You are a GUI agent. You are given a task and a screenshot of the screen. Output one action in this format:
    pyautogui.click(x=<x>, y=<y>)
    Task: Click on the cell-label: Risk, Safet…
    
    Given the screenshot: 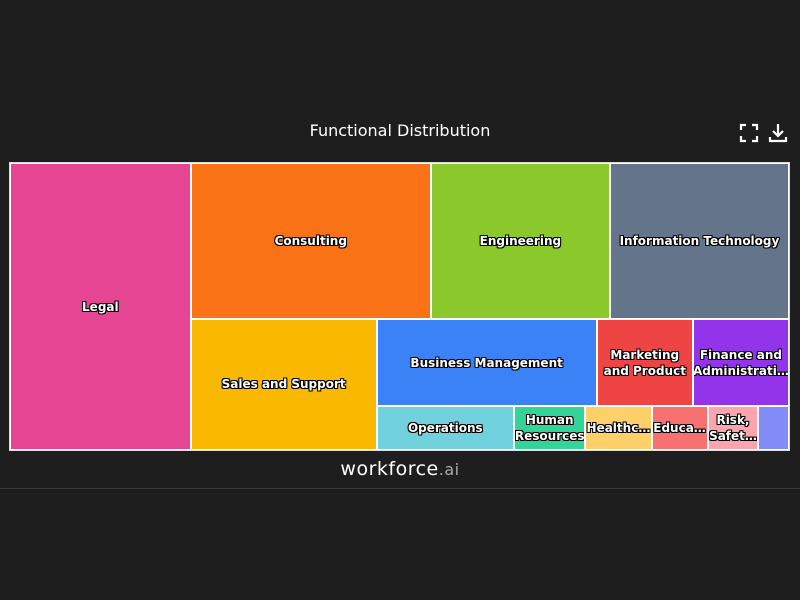 What is the action you would take?
    pyautogui.click(x=733, y=428)
    